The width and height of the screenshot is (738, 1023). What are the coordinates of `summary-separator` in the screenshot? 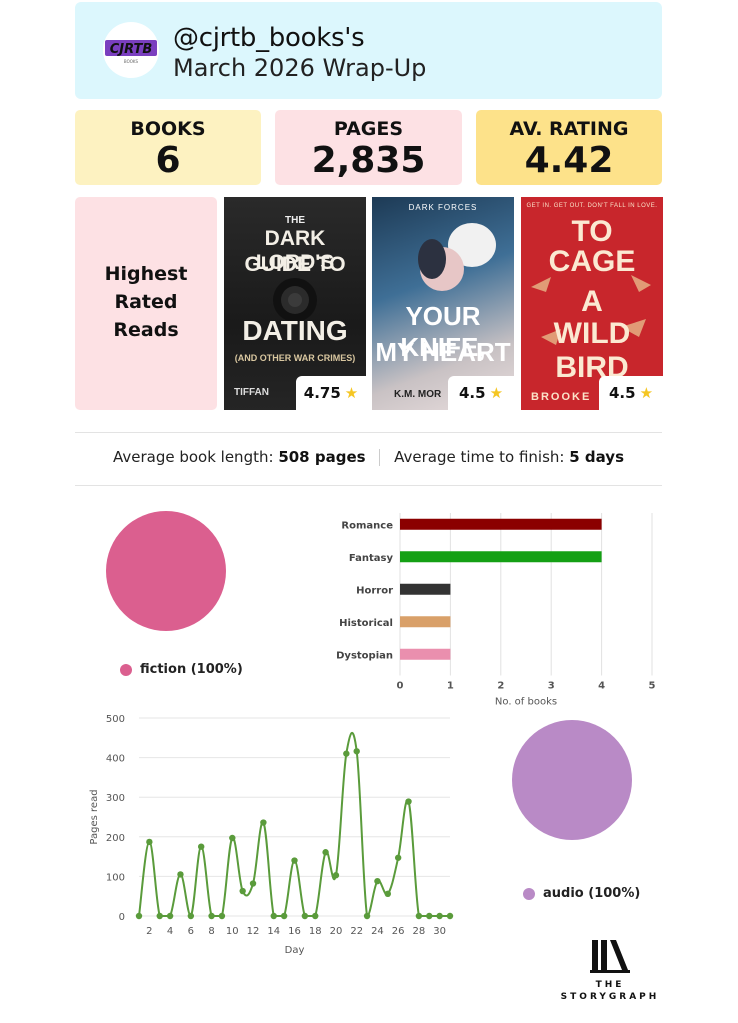 It's located at (380, 457).